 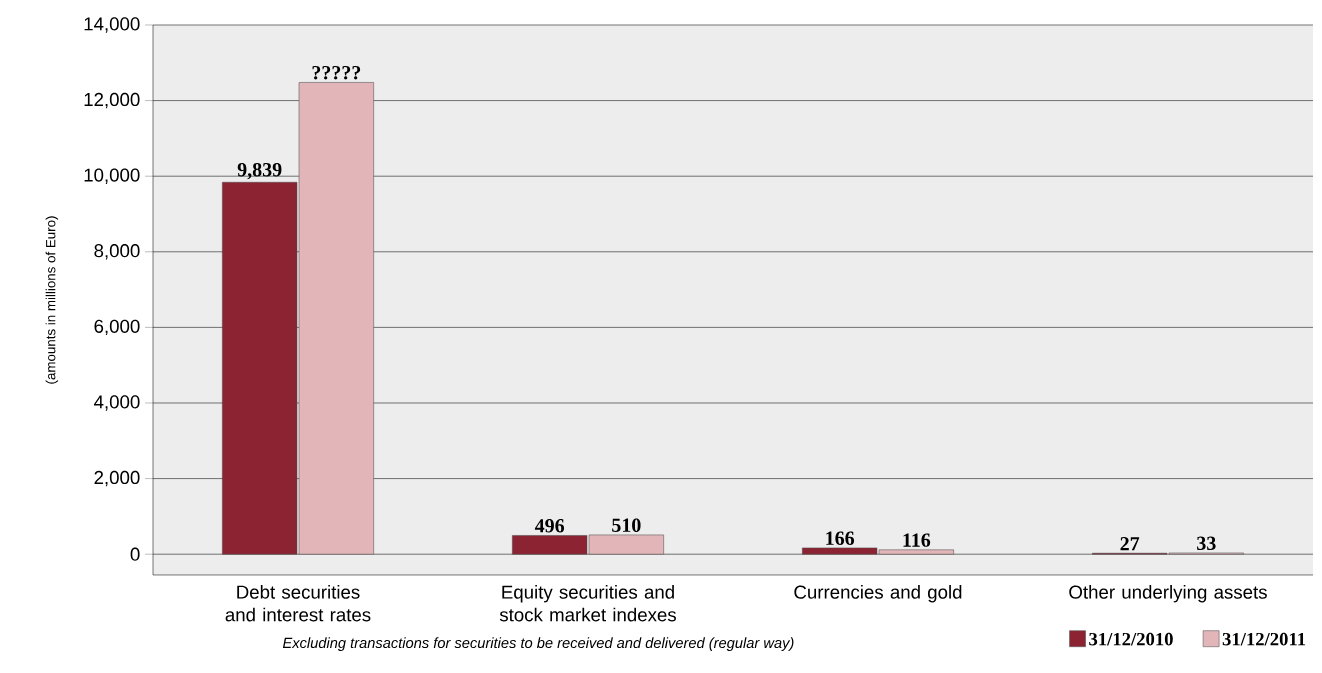 I want to click on data-label: 27, so click(x=1130, y=544).